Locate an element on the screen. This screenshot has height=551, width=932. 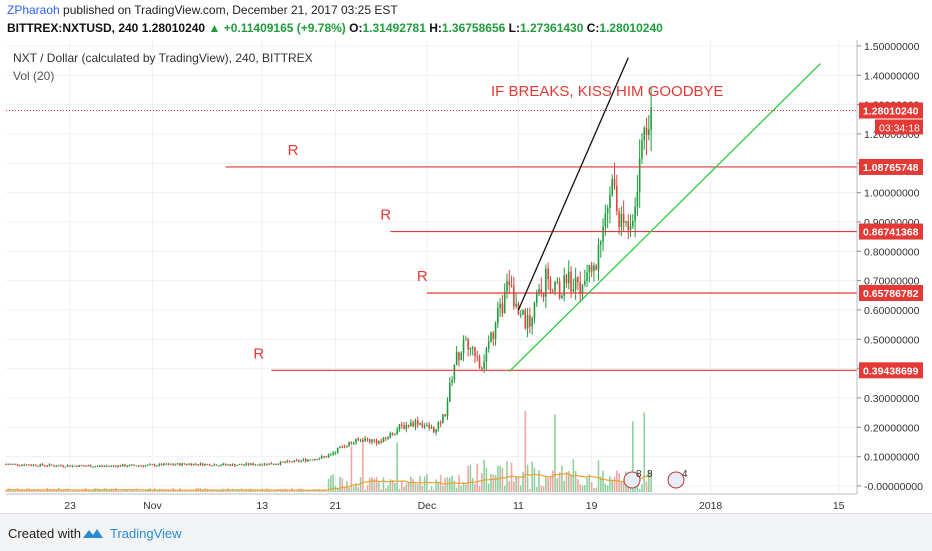
footer-bar: Created with TradingView is located at coordinates (466, 532).